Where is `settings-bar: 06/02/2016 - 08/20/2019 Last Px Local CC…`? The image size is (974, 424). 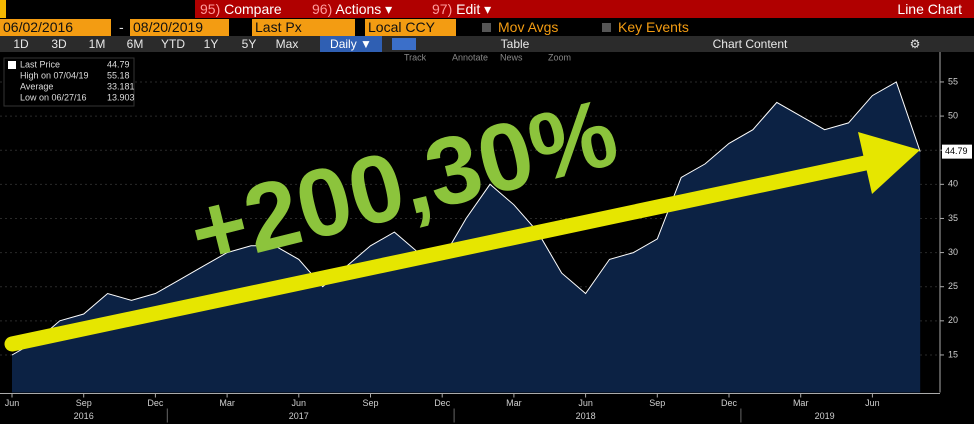
settings-bar: 06/02/2016 - 08/20/2019 Last Px Local CC… is located at coordinates (487, 27).